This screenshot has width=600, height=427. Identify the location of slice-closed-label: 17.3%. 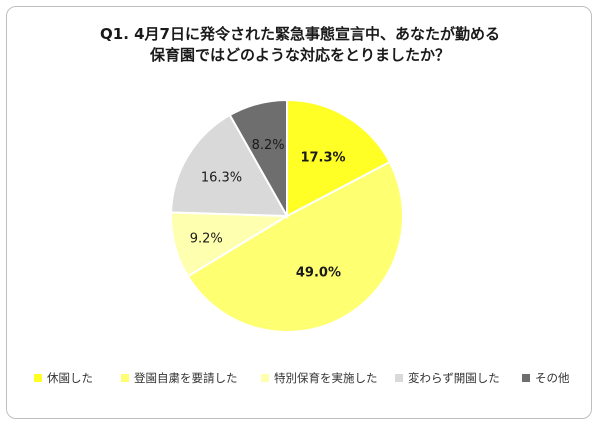
(322, 157).